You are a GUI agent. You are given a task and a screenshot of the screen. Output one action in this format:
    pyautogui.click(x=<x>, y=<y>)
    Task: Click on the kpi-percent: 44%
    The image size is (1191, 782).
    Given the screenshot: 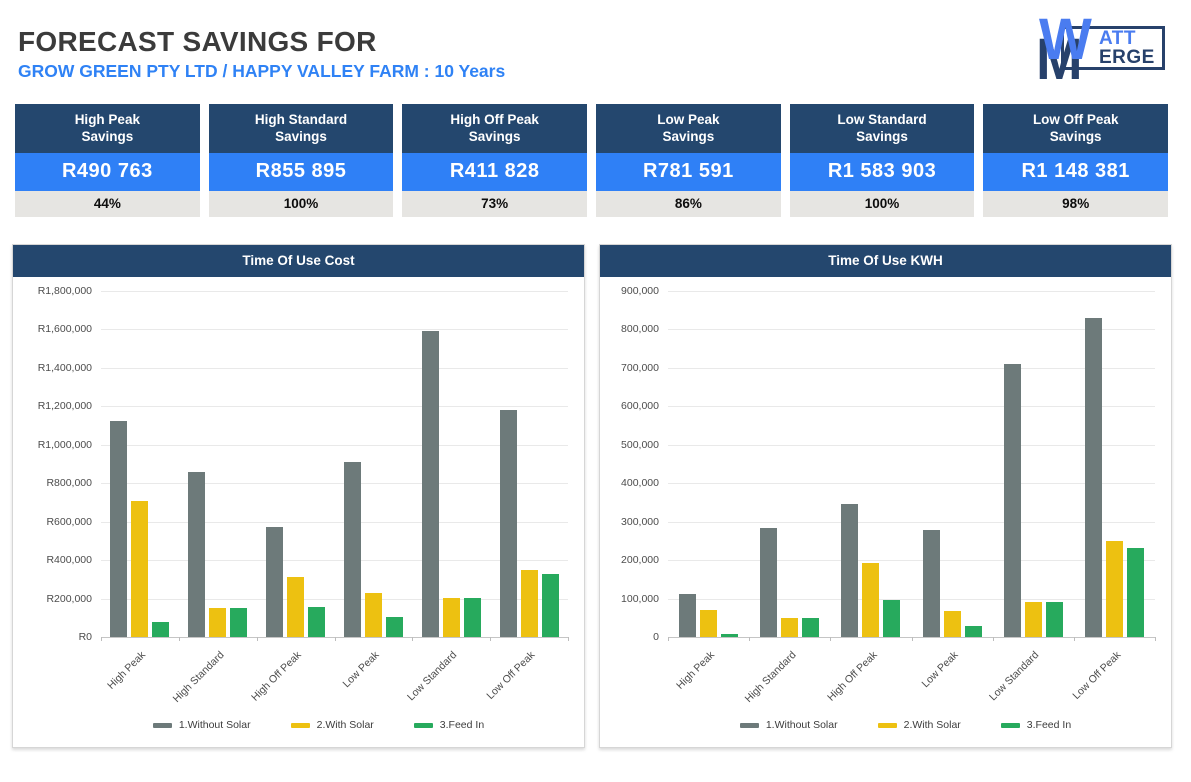 What is the action you would take?
    pyautogui.click(x=107, y=204)
    